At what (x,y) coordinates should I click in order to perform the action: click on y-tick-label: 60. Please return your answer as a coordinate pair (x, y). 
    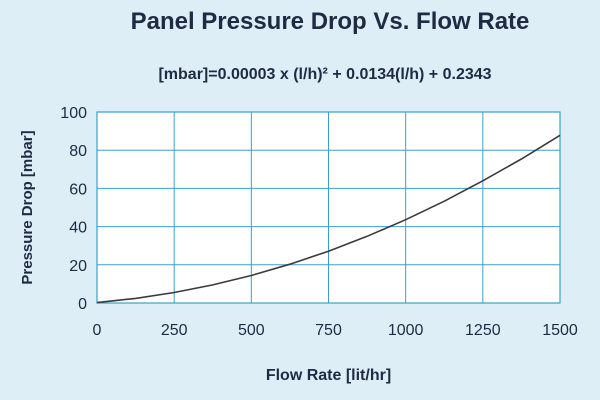
    Looking at the image, I should click on (78, 189).